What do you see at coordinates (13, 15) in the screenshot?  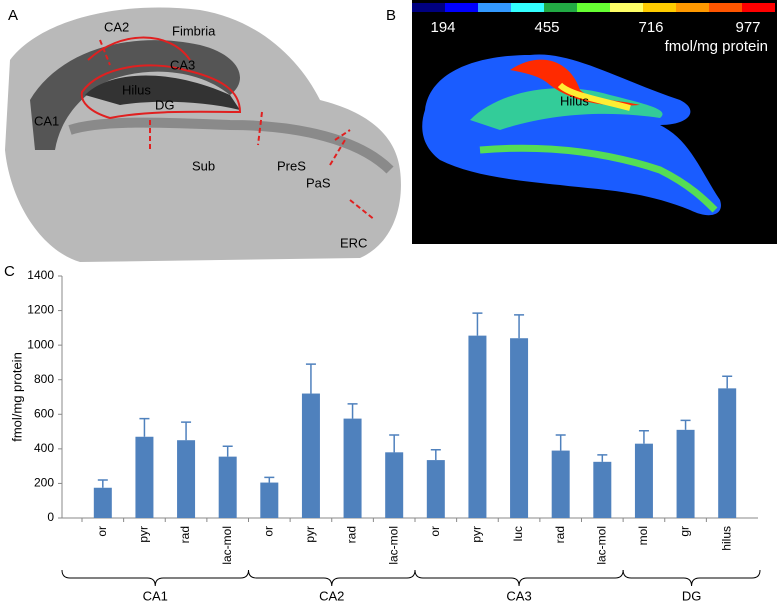 I see `panel-label: A` at bounding box center [13, 15].